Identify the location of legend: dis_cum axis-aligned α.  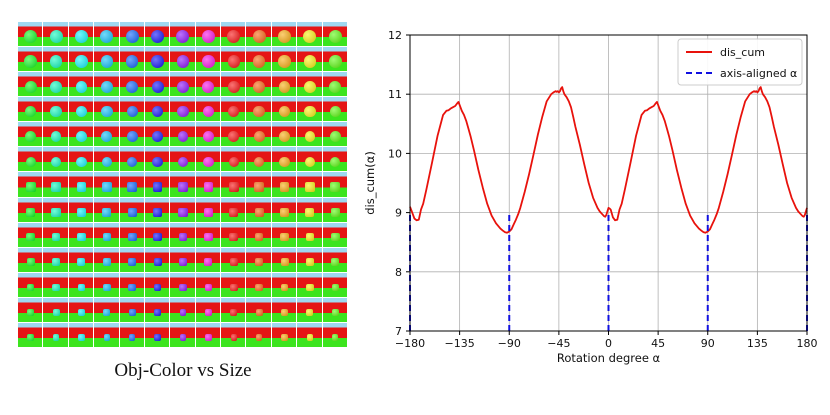
(740, 62).